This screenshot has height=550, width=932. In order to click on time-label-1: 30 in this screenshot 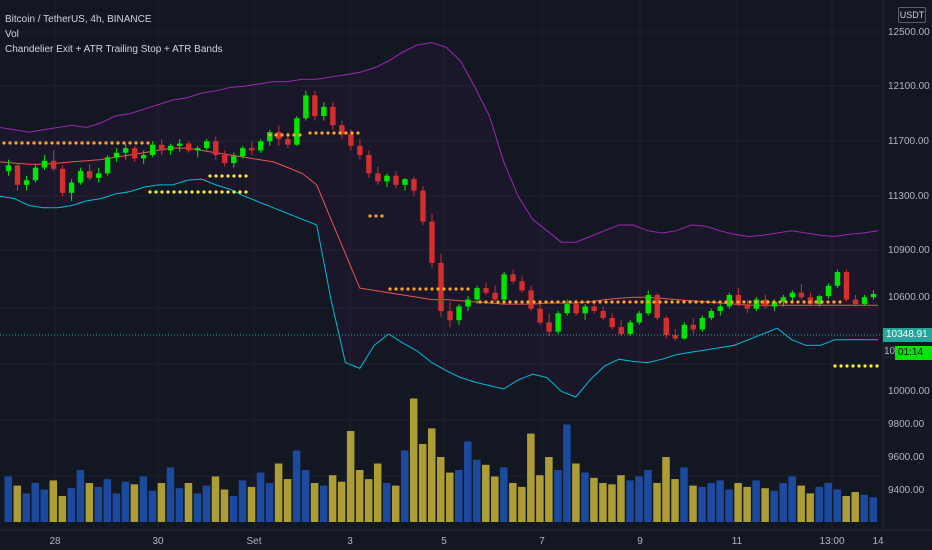, I will do `click(158, 541)`.